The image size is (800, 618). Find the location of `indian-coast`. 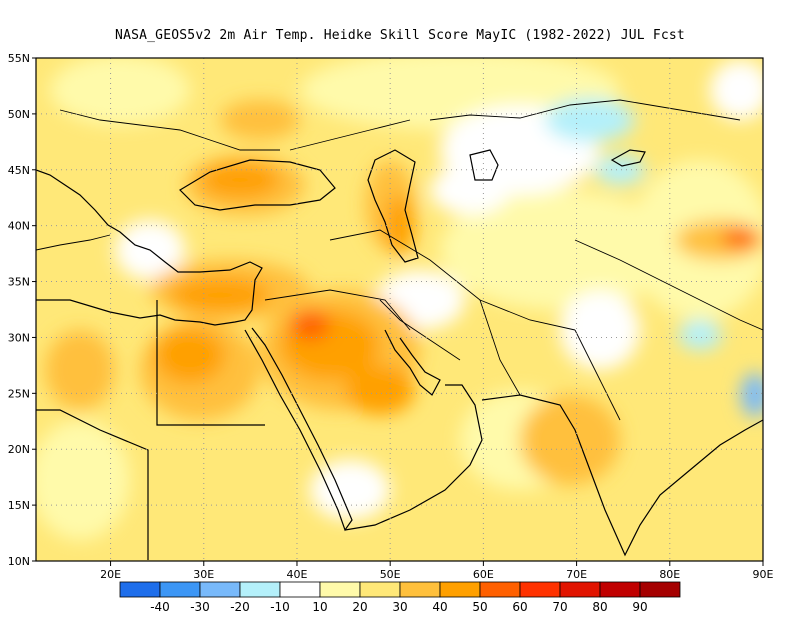

indian-coast is located at coordinates (622, 475).